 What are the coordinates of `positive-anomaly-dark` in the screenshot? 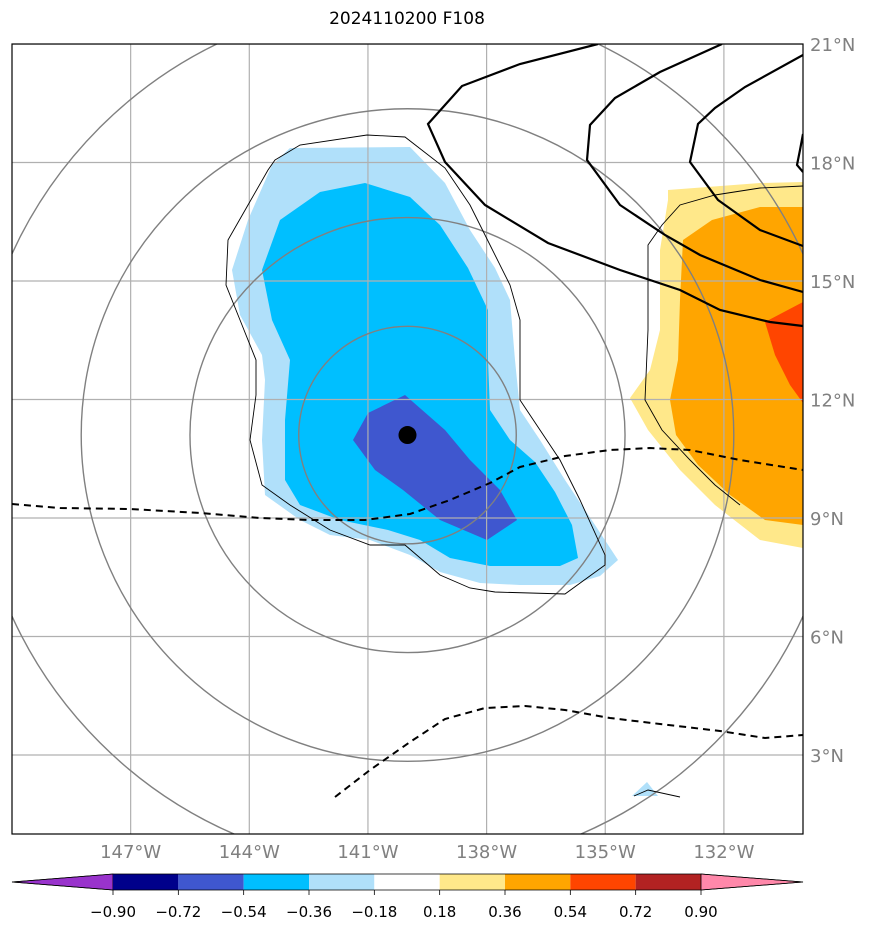 It's located at (784, 352).